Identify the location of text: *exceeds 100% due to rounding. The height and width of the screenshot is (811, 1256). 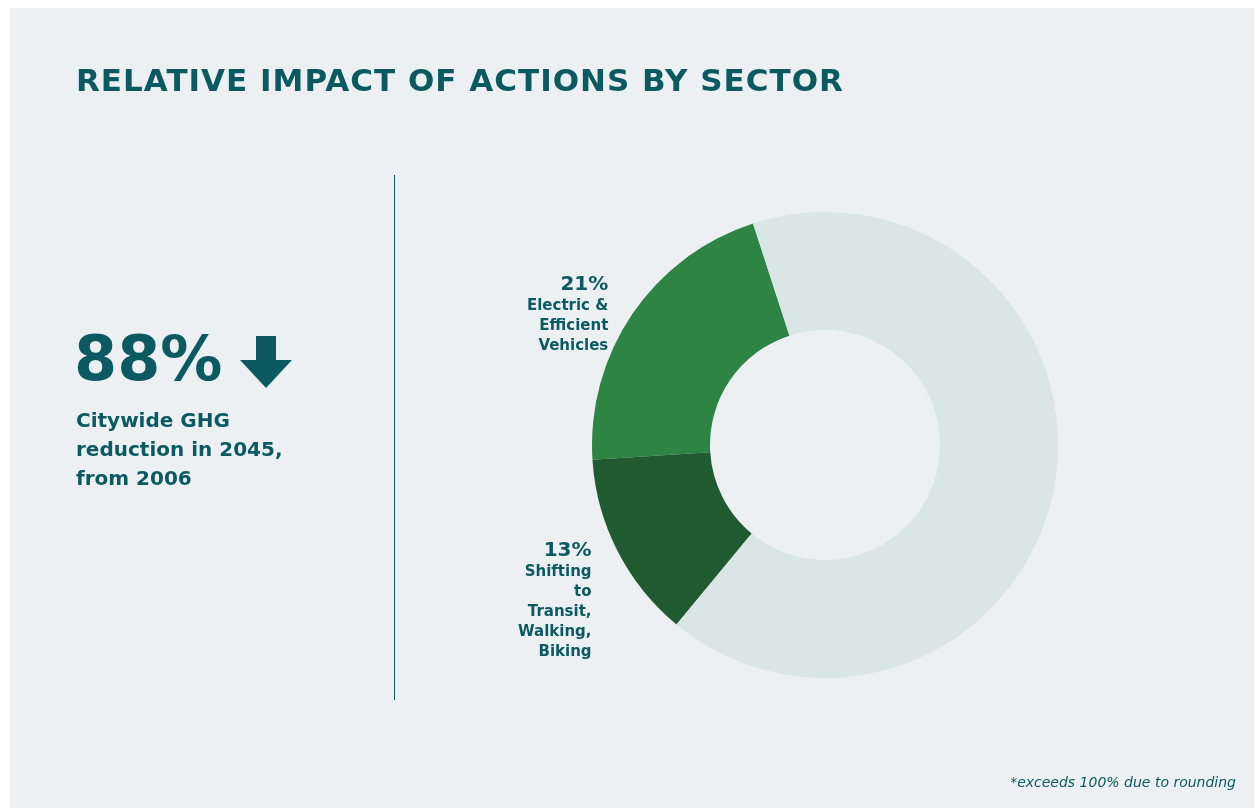
(1123, 782).